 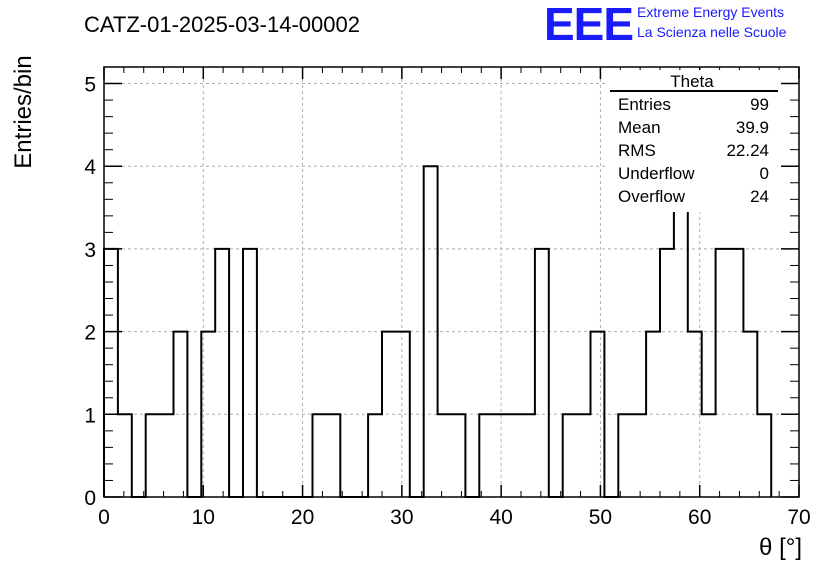 What do you see at coordinates (764, 173) in the screenshot?
I see `stats-value-underflow: 0` at bounding box center [764, 173].